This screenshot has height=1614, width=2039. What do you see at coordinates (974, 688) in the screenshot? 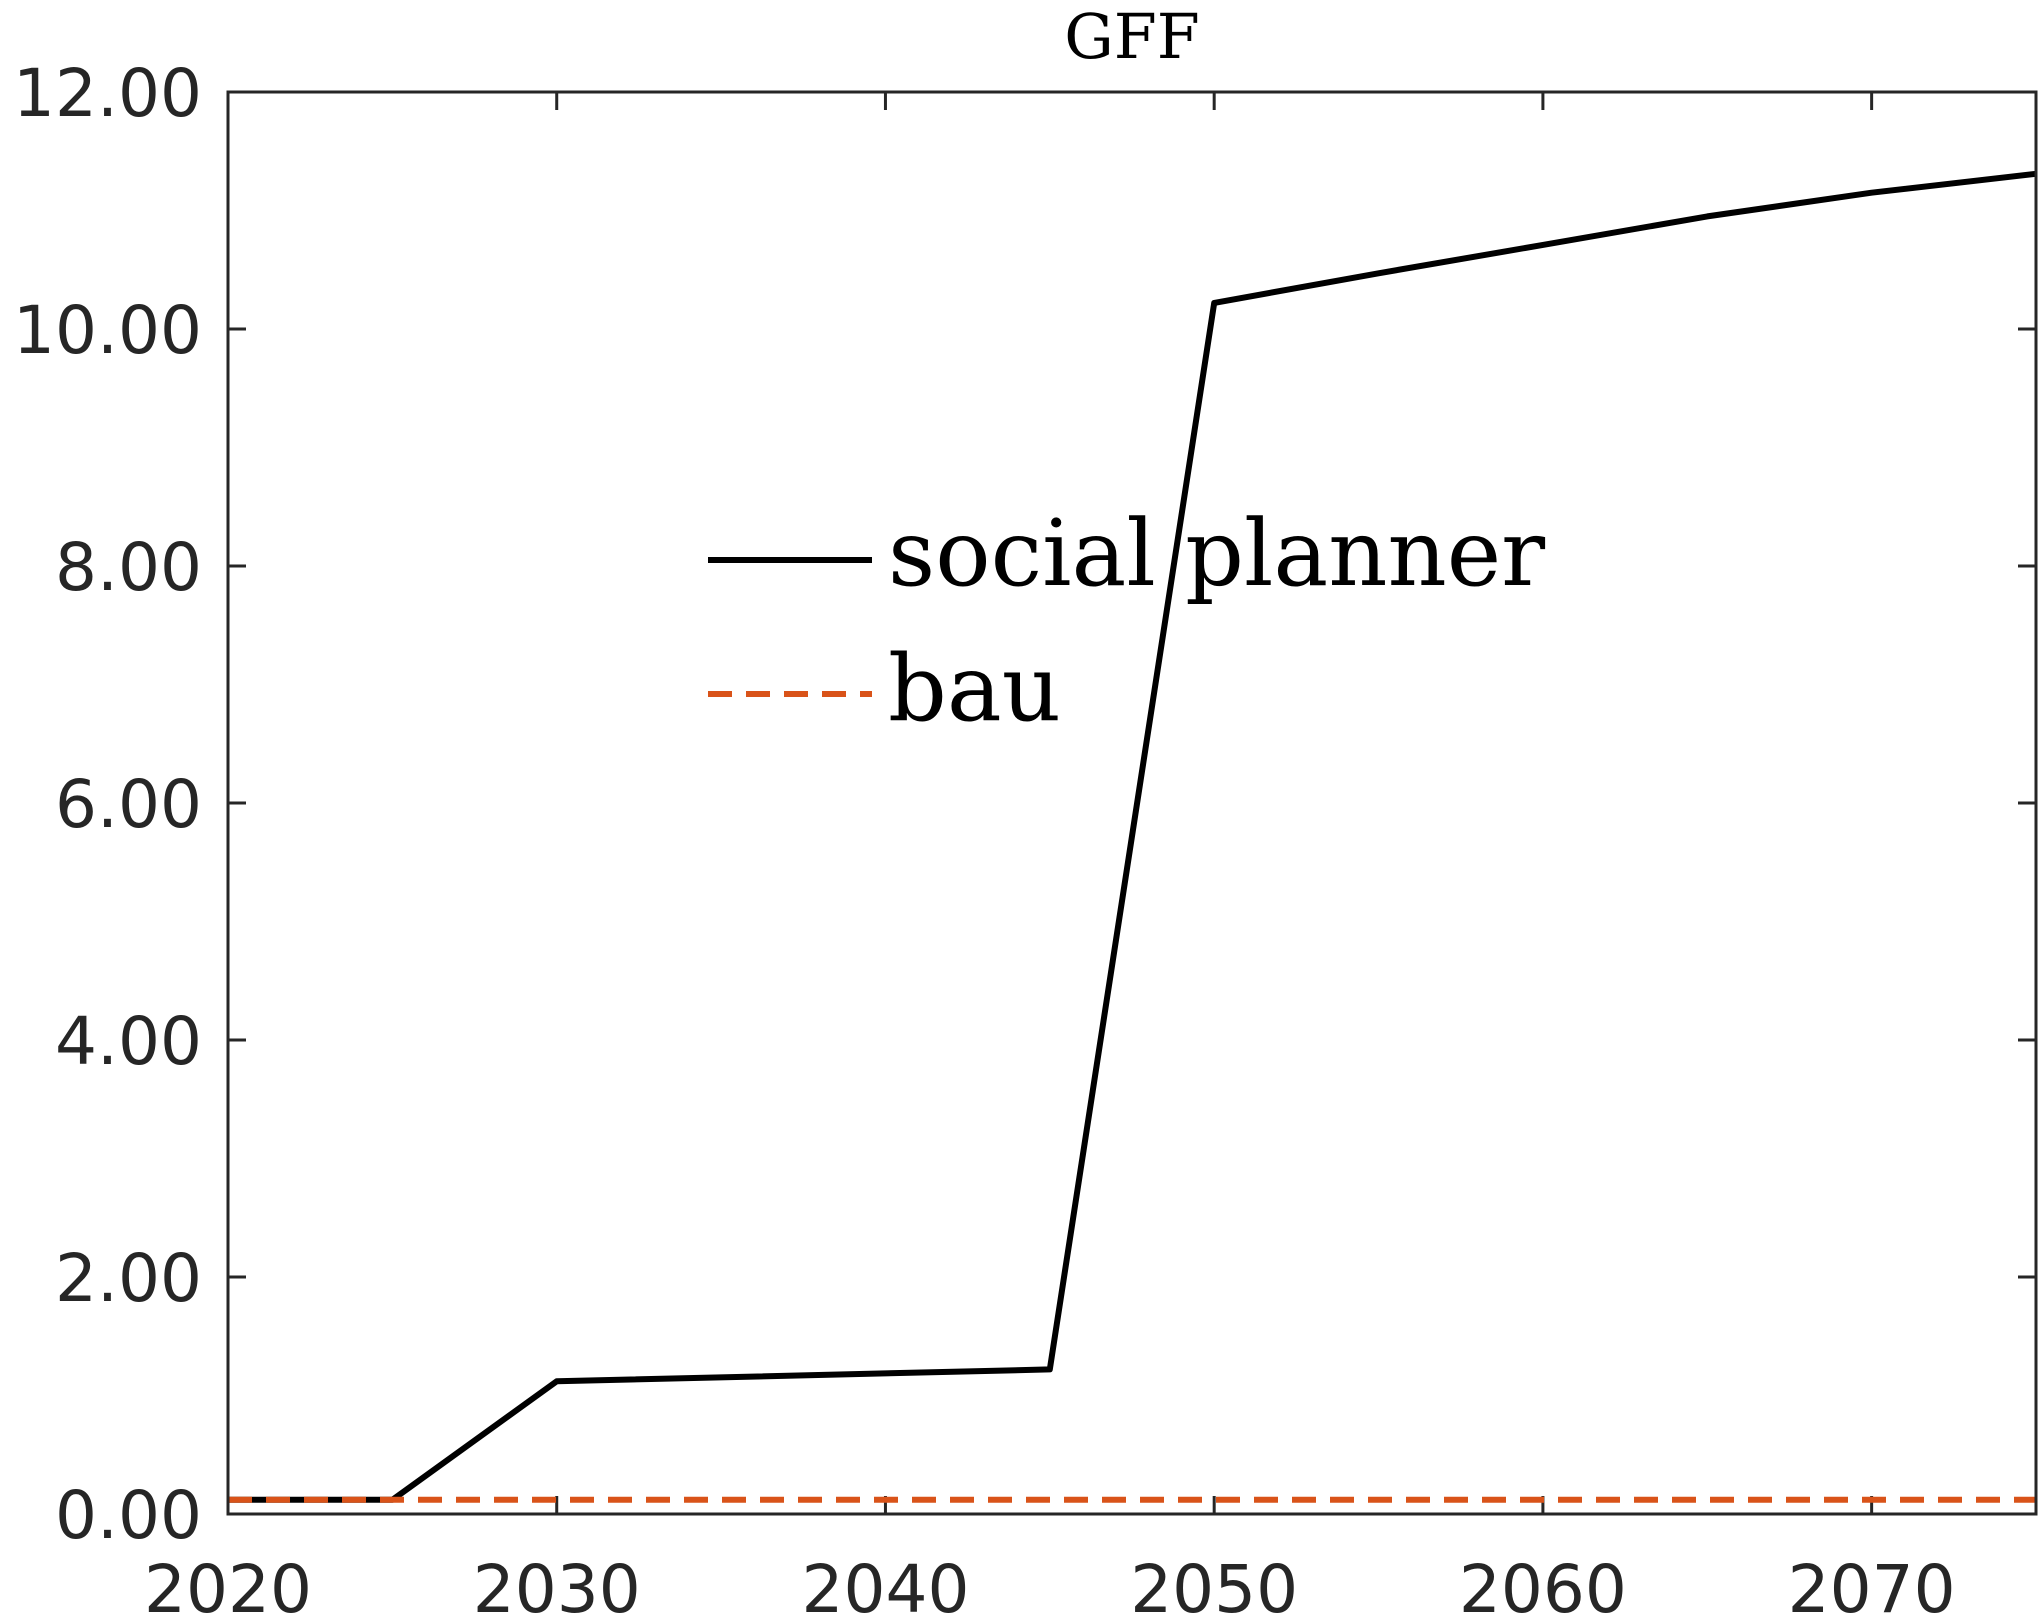
I see `legend-label-bau: bau` at bounding box center [974, 688].